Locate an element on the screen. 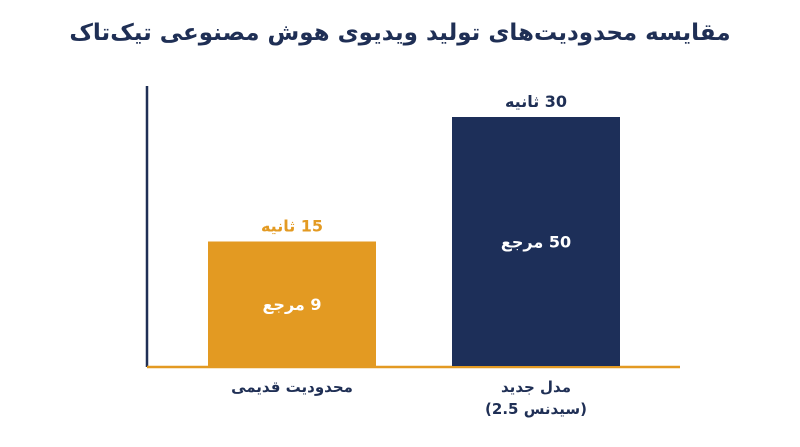  category-label: محدودیت قدیمی is located at coordinates (292, 387).